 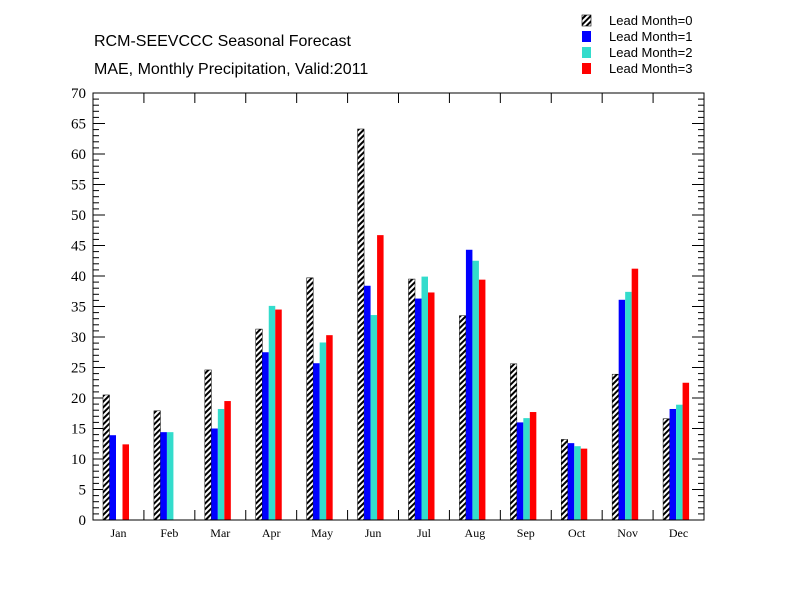 I want to click on y-tick-label: 55, so click(x=78, y=186).